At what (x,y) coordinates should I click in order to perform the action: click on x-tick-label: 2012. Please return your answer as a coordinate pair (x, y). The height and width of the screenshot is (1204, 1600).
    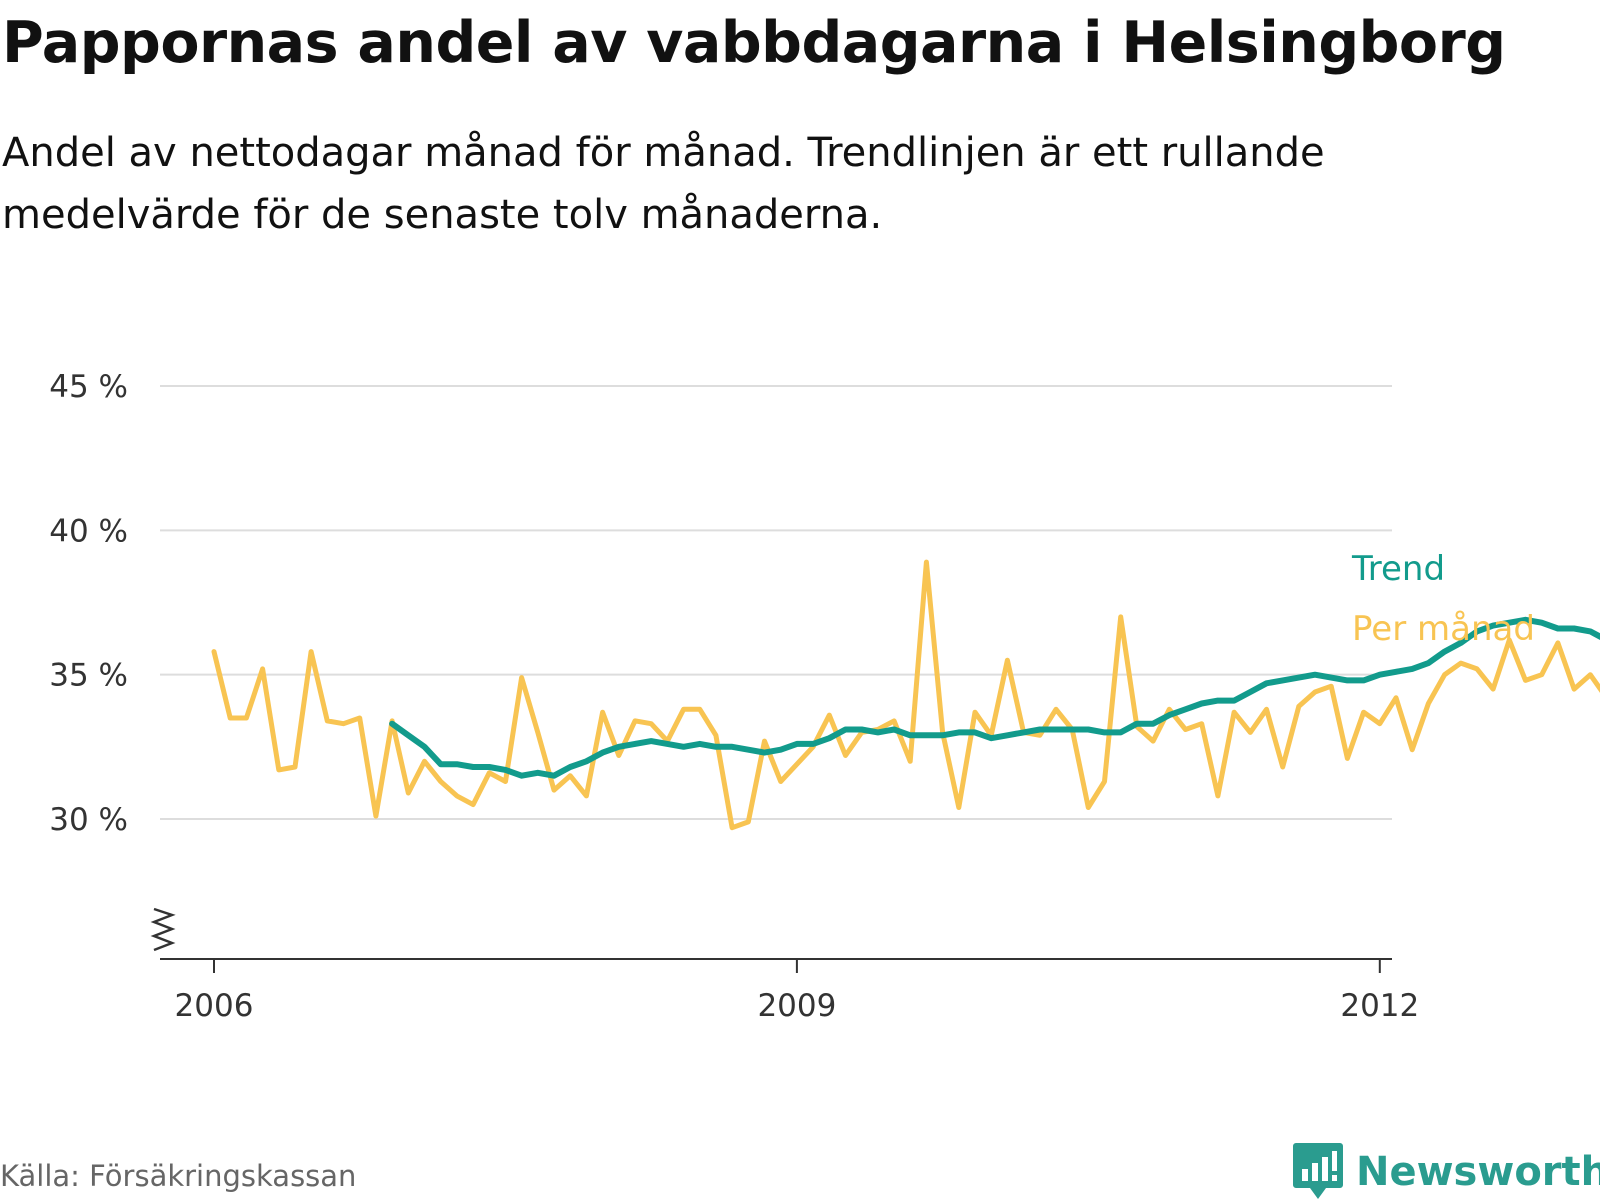
    Looking at the image, I should click on (1379, 1006).